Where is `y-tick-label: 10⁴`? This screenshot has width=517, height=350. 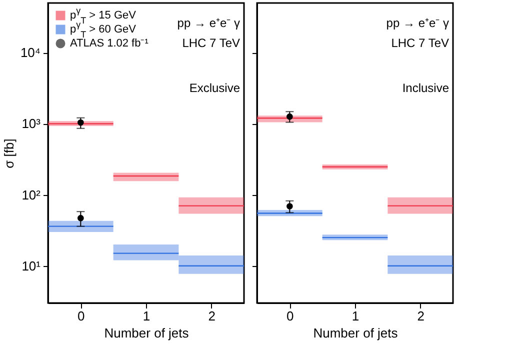 y-tick-label: 10⁴ is located at coordinates (30, 52).